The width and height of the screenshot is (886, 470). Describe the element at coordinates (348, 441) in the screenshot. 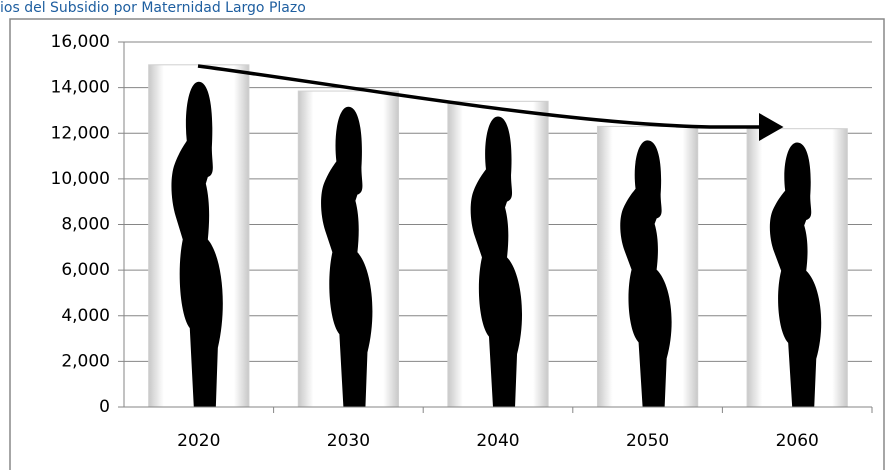

I see `x-tick-label: 2030` at that location.